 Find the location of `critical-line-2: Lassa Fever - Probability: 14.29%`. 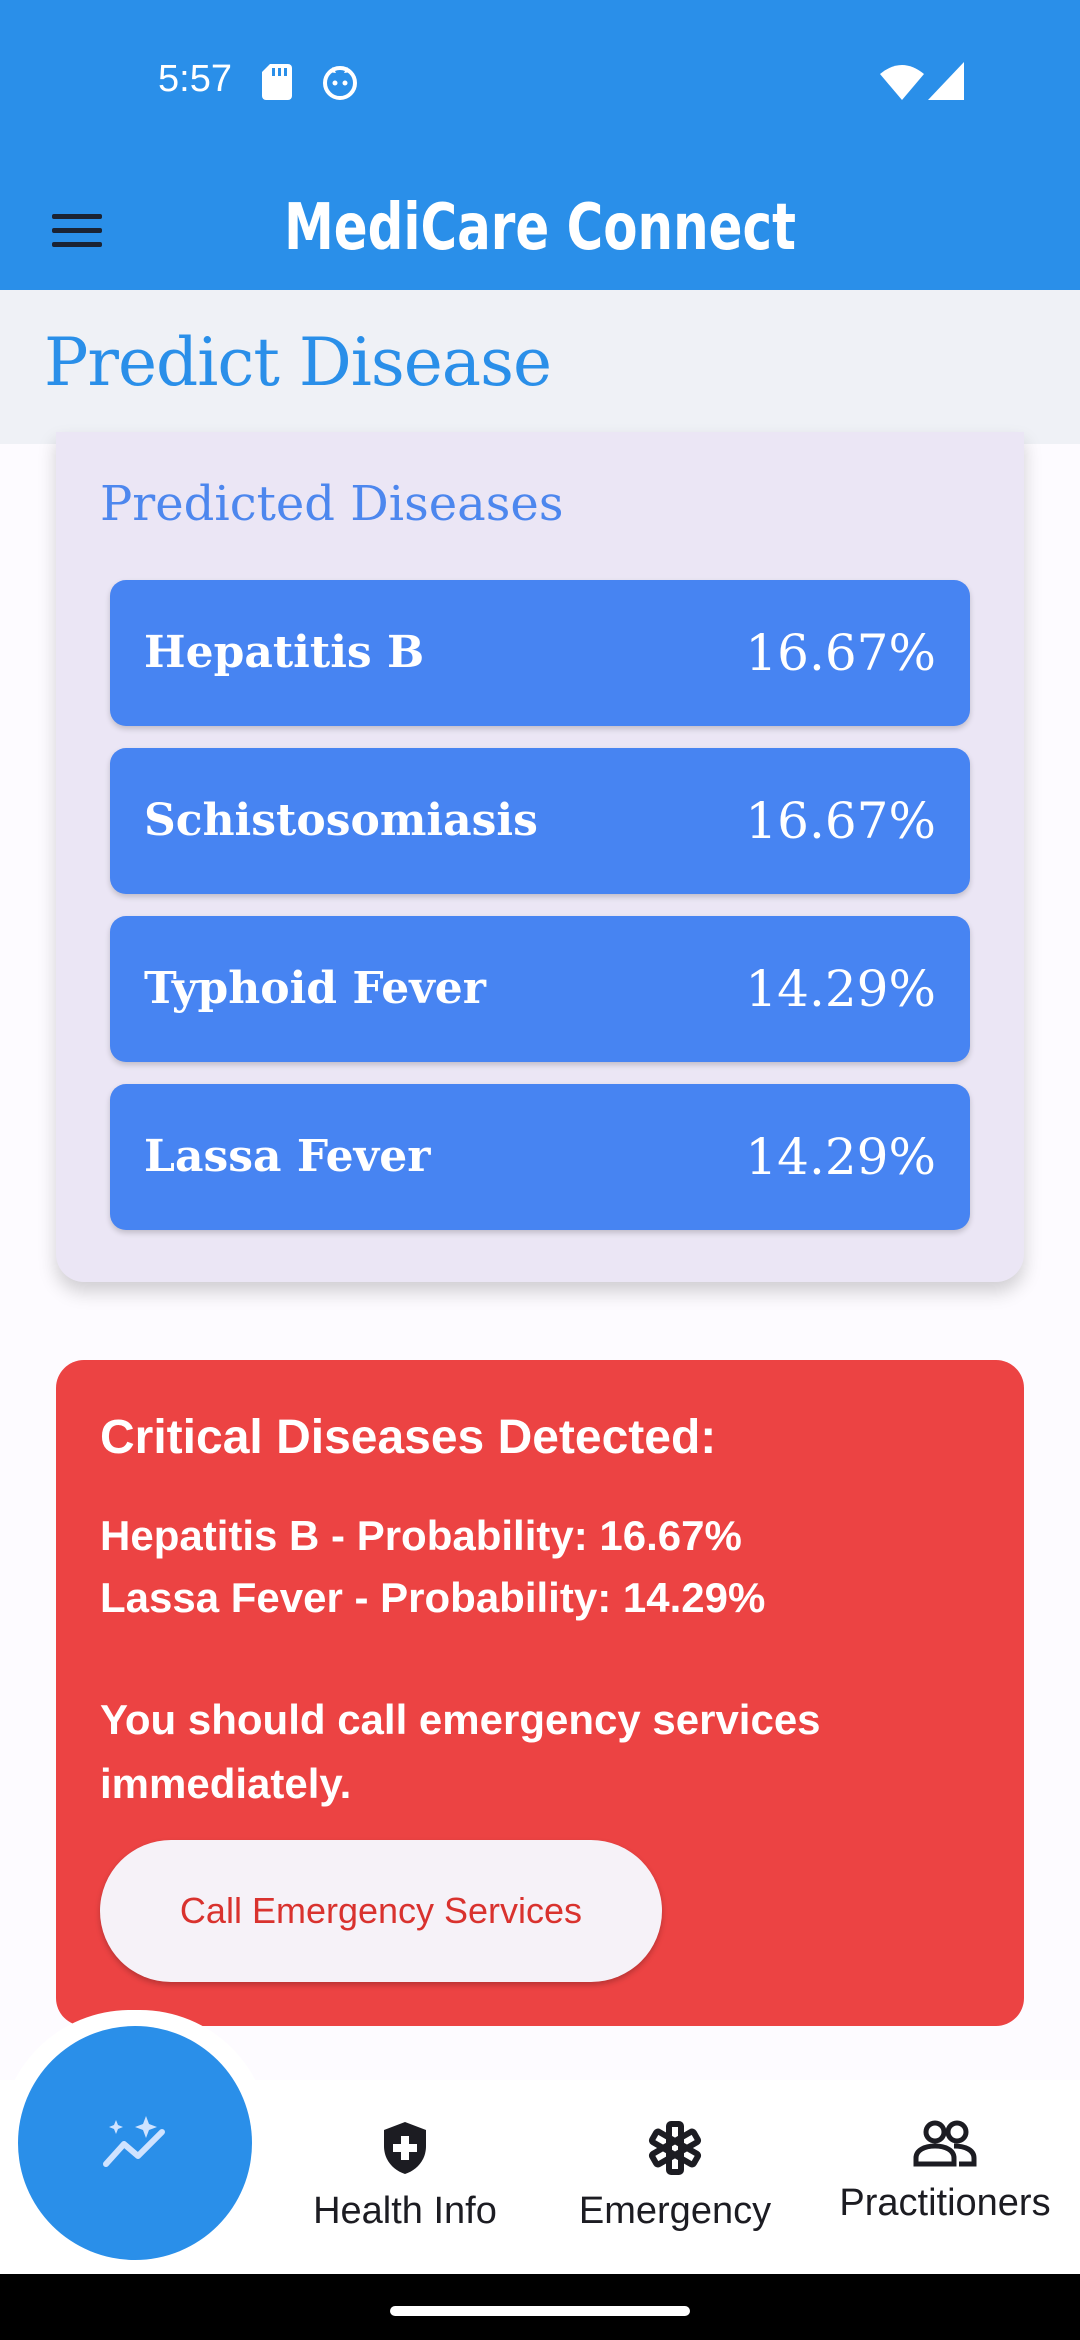

critical-line-2: Lassa Fever - Probability: 14.29% is located at coordinates (433, 1597).